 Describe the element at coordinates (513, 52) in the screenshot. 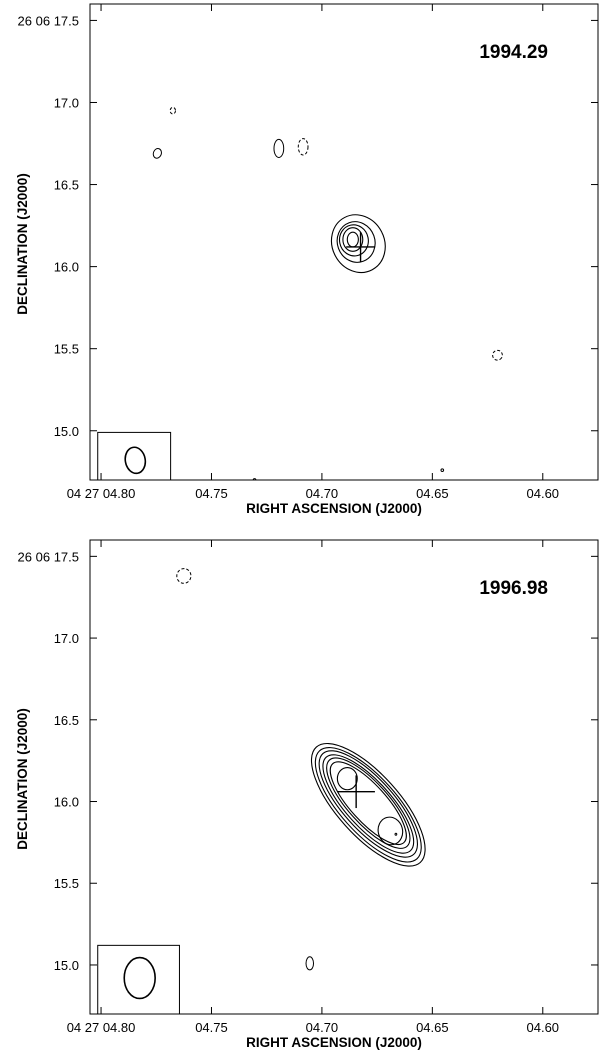

I see `epoch-label: 1994.29` at that location.